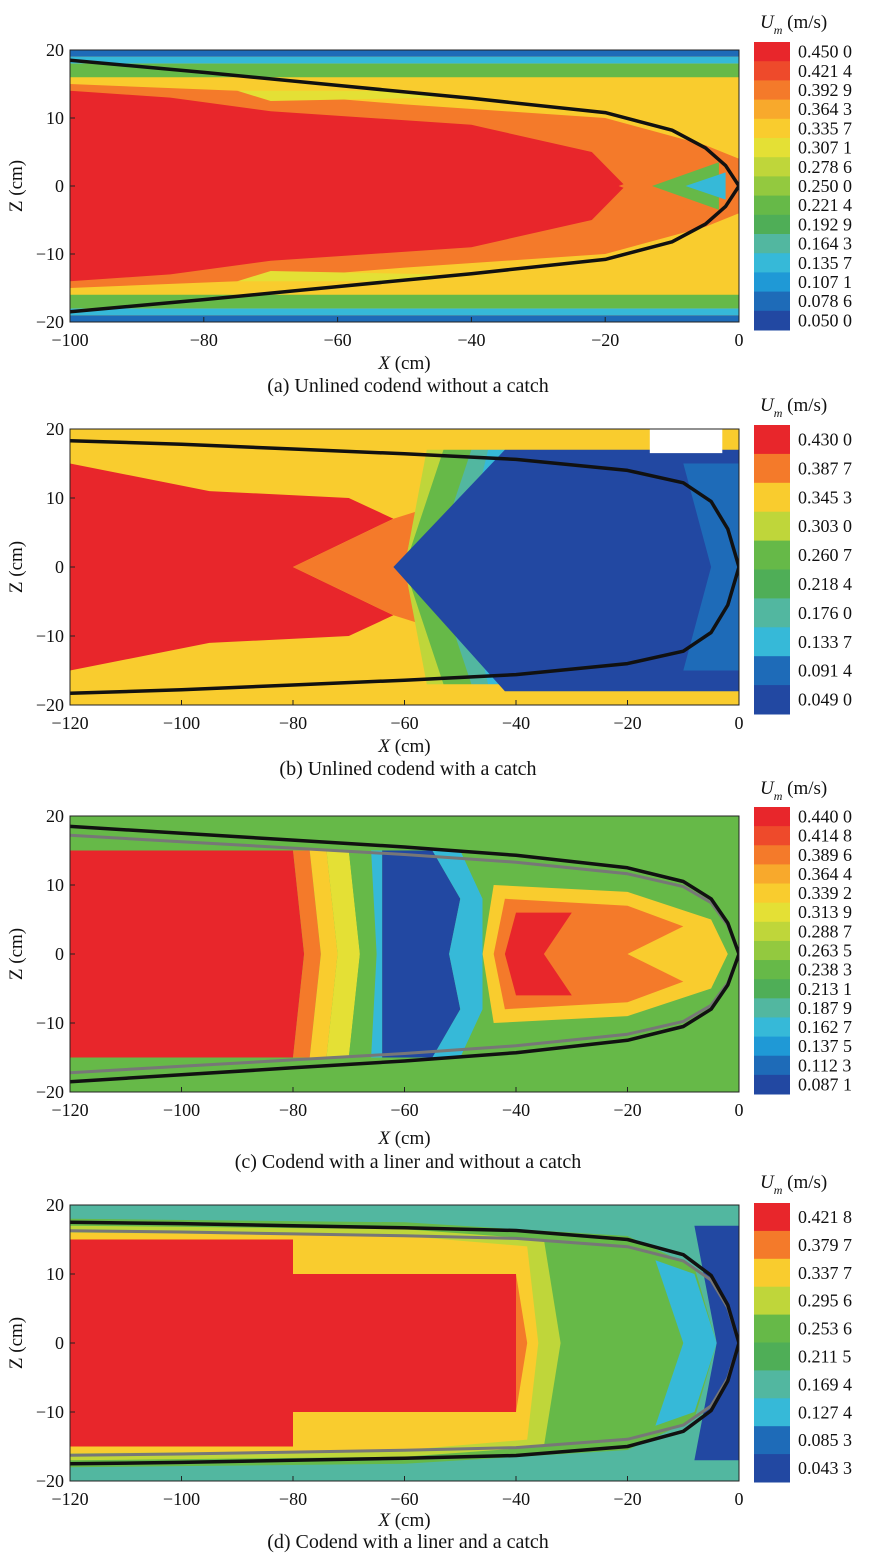 This screenshot has width=873, height=1566. What do you see at coordinates (825, 613) in the screenshot?
I see `colorbar-level-label: 0.176 0` at bounding box center [825, 613].